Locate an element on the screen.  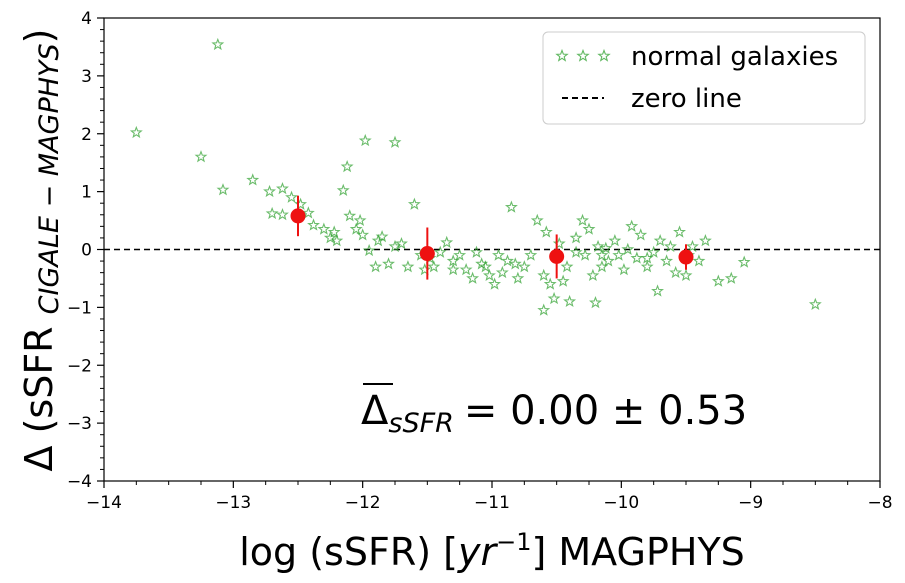
y-tick-label: 4 is located at coordinates (86, 19).